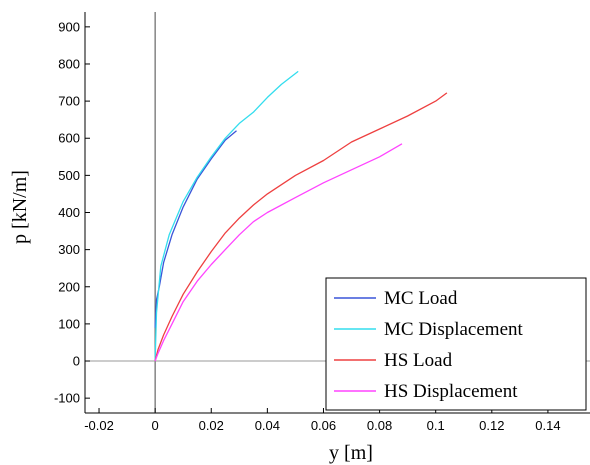 The image size is (590, 465). Describe the element at coordinates (69, 212) in the screenshot. I see `y-tick-label: 400` at that location.